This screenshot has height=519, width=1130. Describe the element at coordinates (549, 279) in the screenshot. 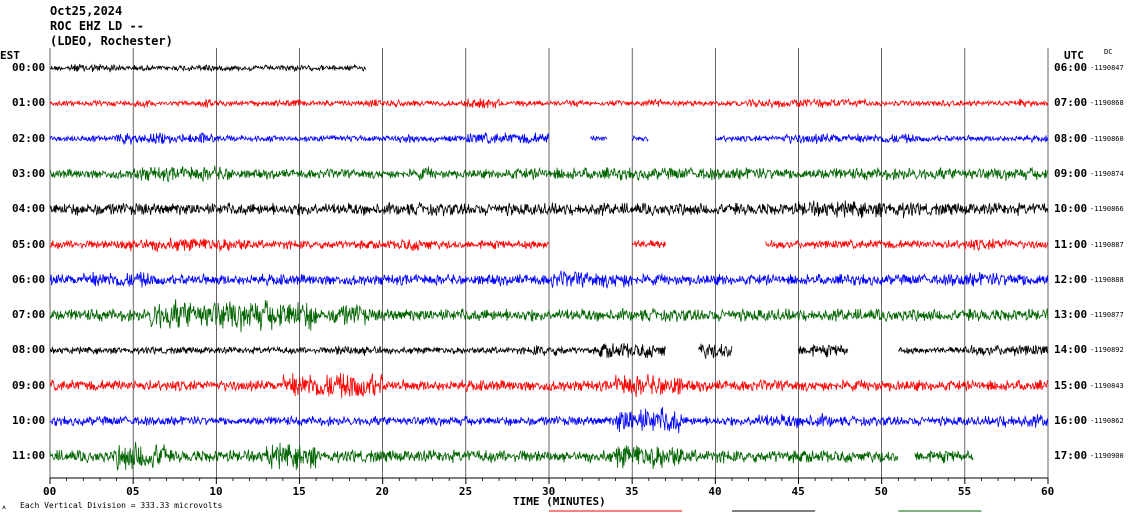

I see `trace-06:00` at that location.